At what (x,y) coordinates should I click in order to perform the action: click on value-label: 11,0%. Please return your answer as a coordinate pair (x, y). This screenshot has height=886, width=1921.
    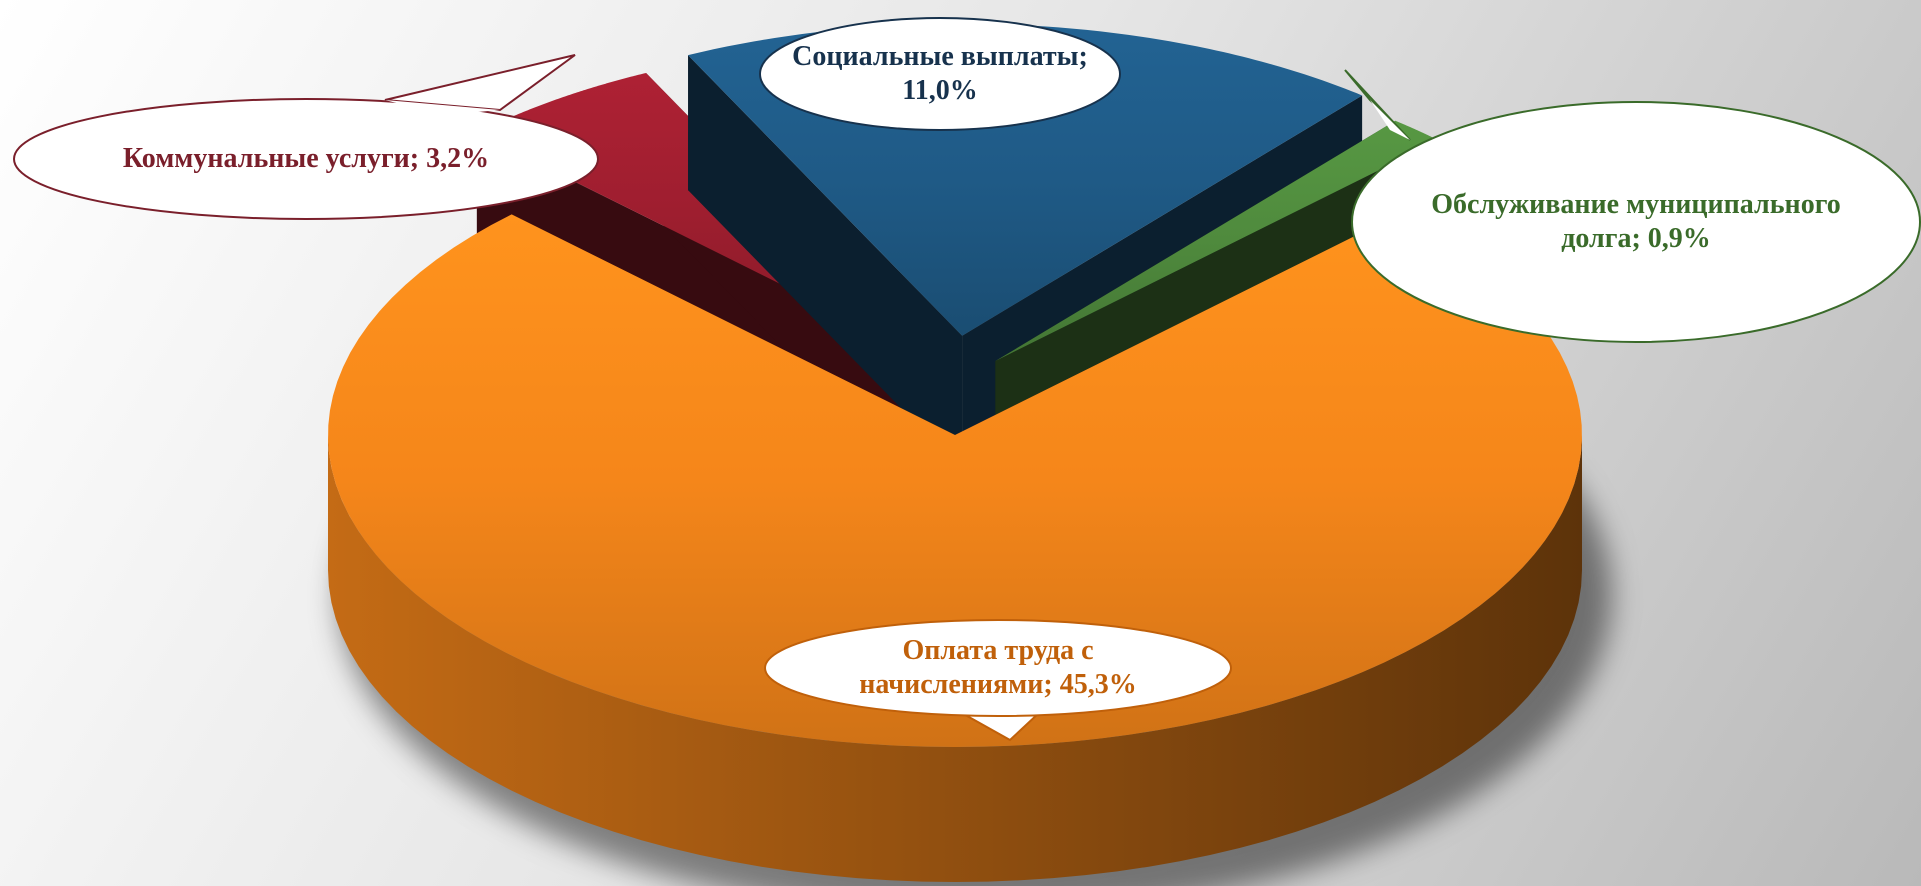
    Looking at the image, I should click on (940, 90).